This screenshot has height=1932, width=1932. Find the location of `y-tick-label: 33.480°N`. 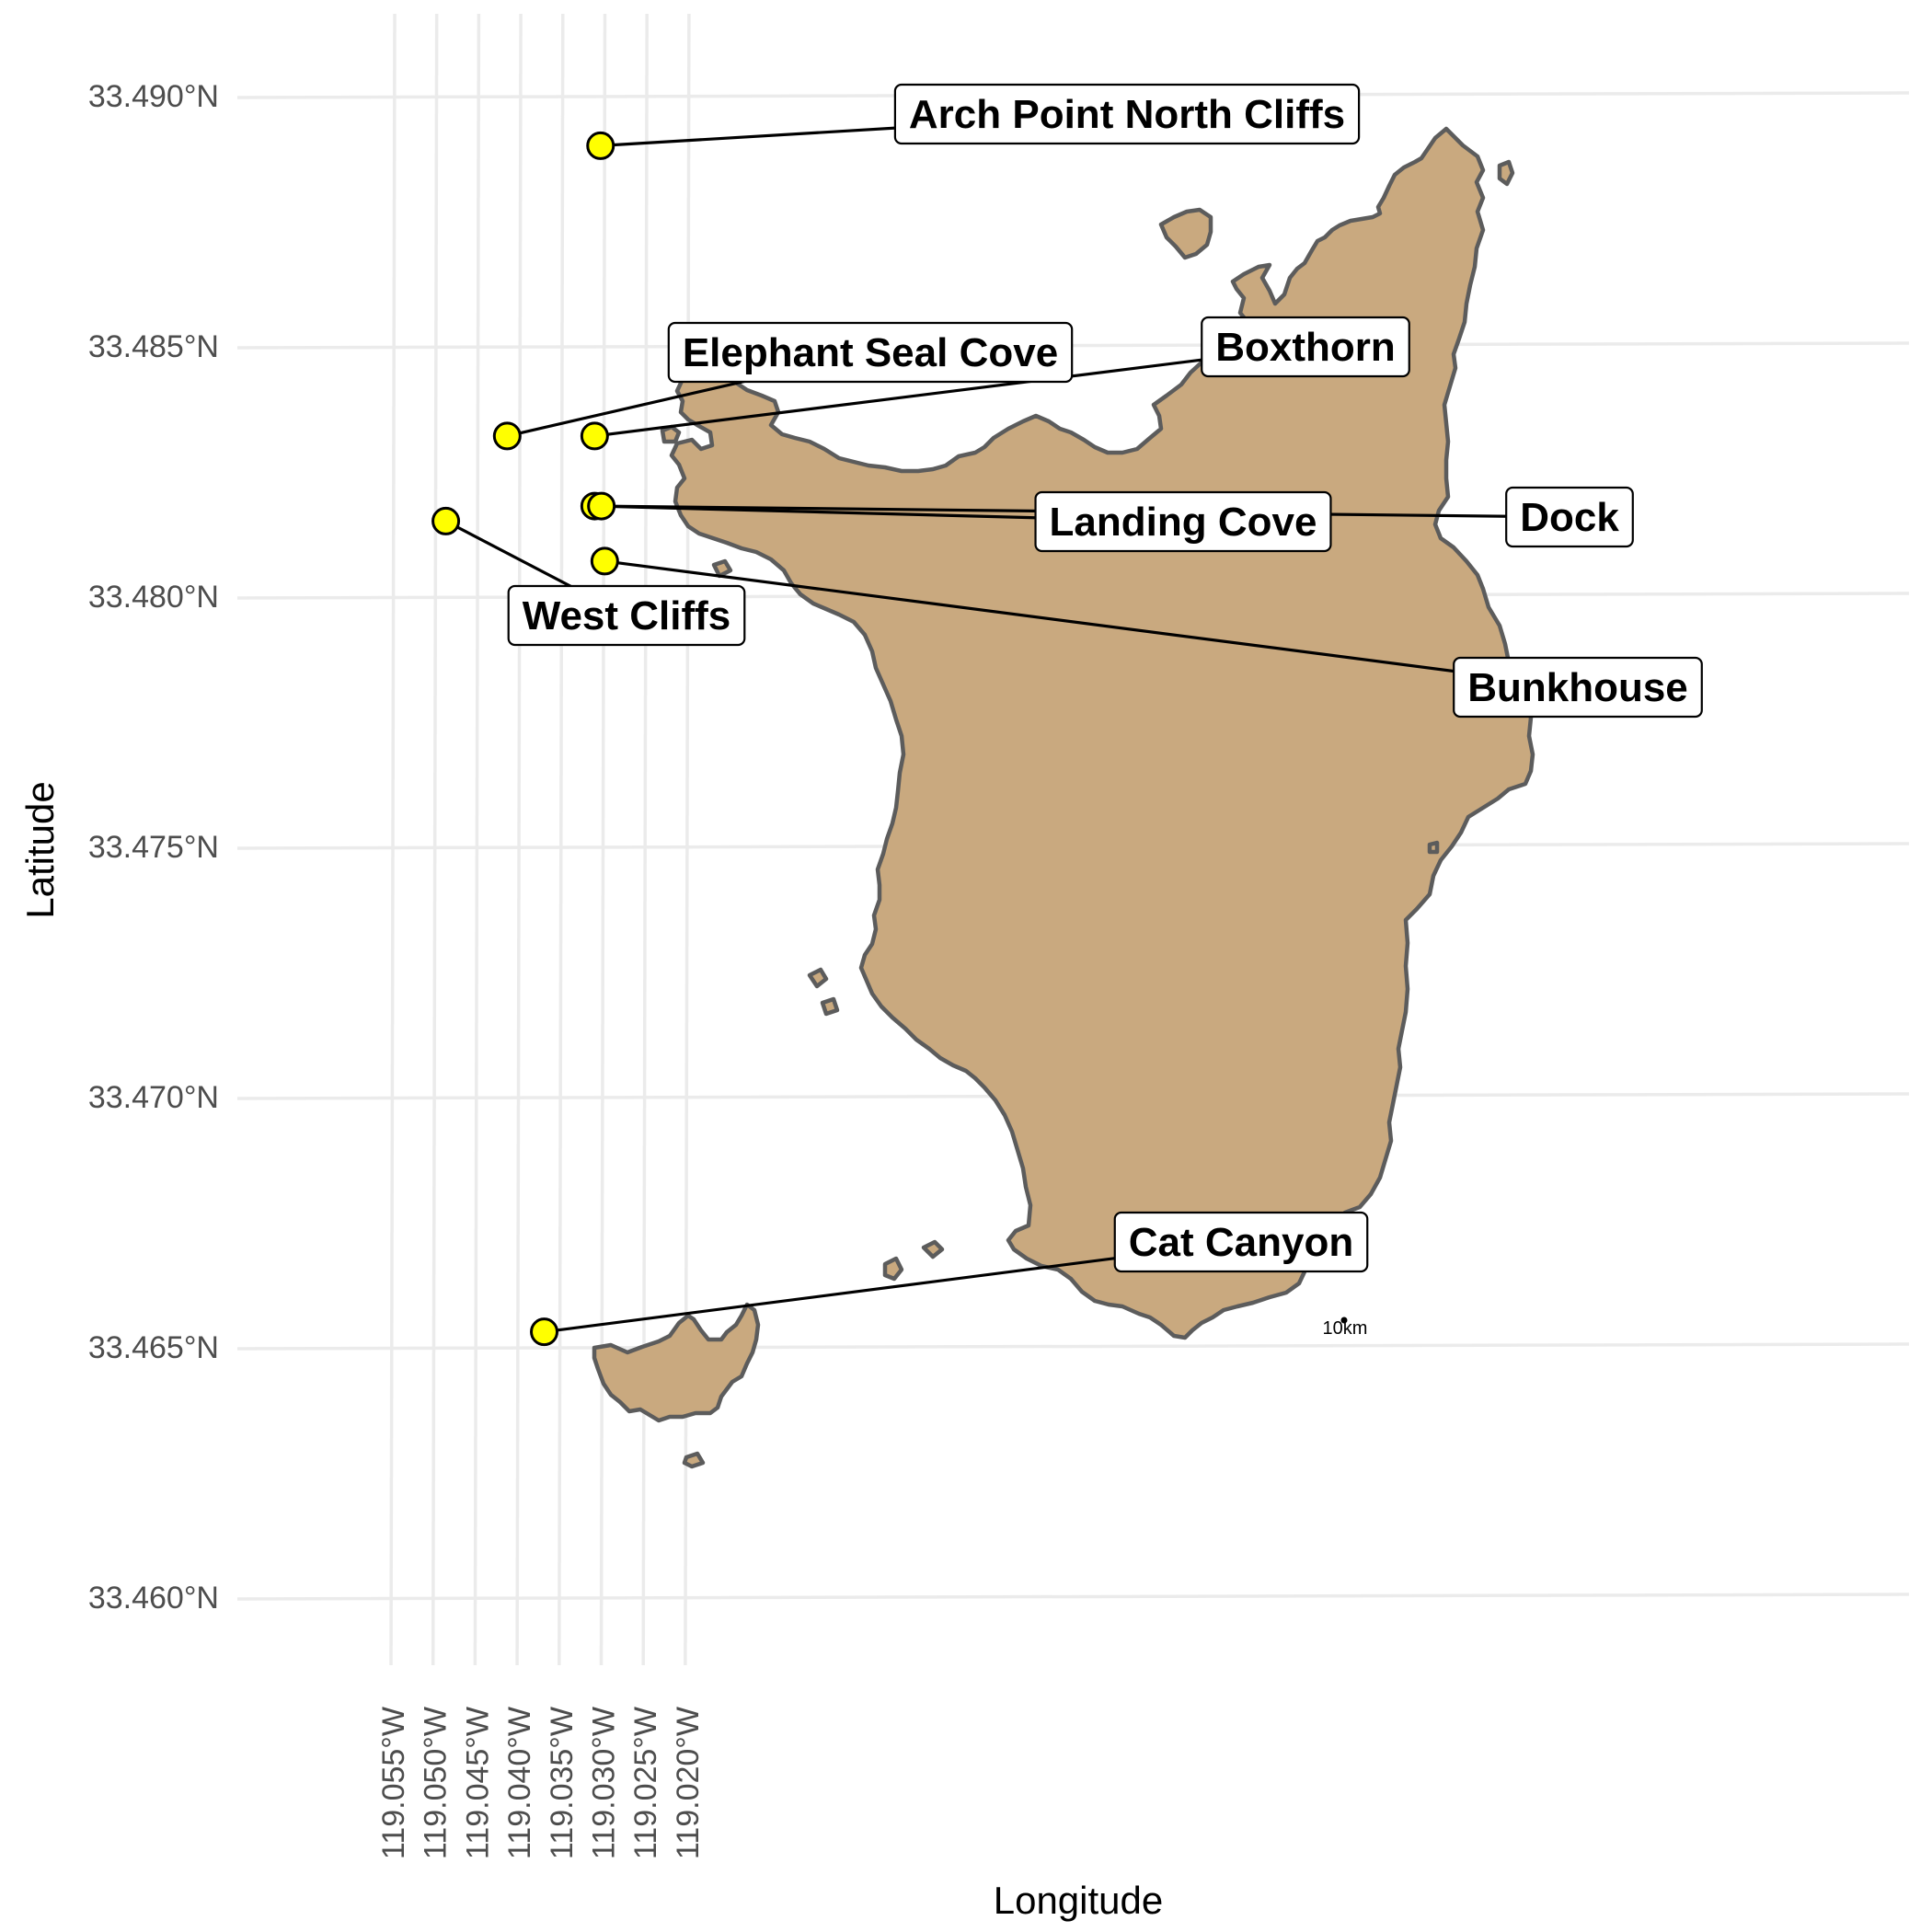

y-tick-label: 33.480°N is located at coordinates (153, 597).